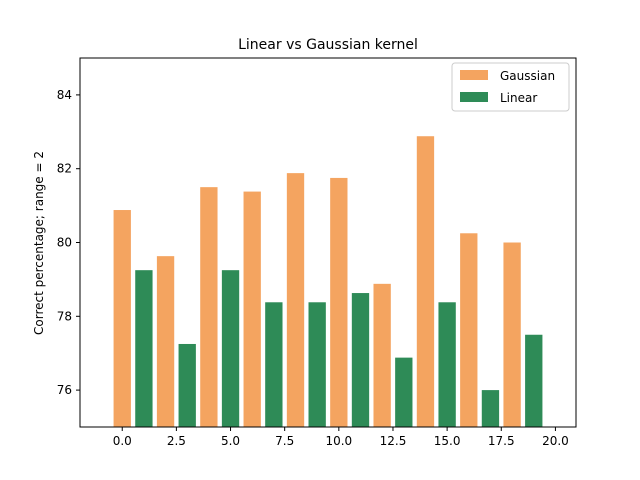 The image size is (640, 480). What do you see at coordinates (176, 441) in the screenshot?
I see `x-tick-label-1: 2.5` at bounding box center [176, 441].